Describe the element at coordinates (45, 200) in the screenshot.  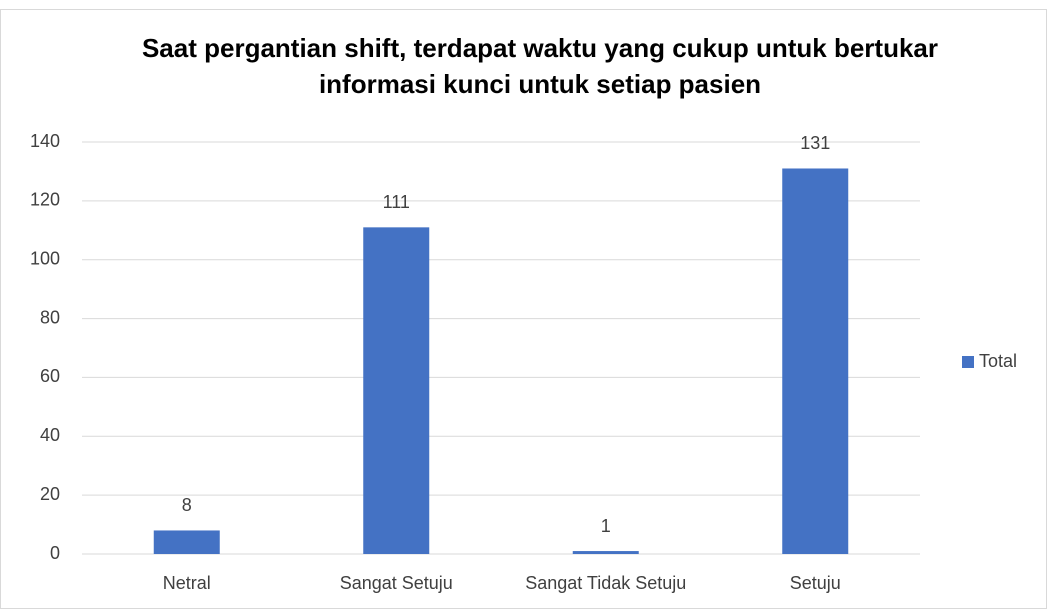
I see `y-tick-label: 120` at that location.